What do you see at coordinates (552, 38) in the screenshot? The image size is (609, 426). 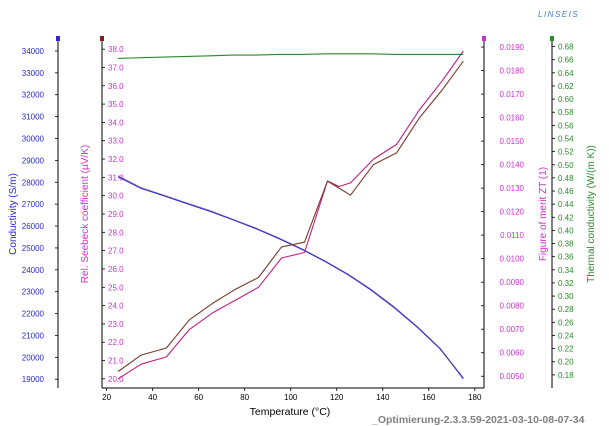 I see `thermal-axis-marker` at bounding box center [552, 38].